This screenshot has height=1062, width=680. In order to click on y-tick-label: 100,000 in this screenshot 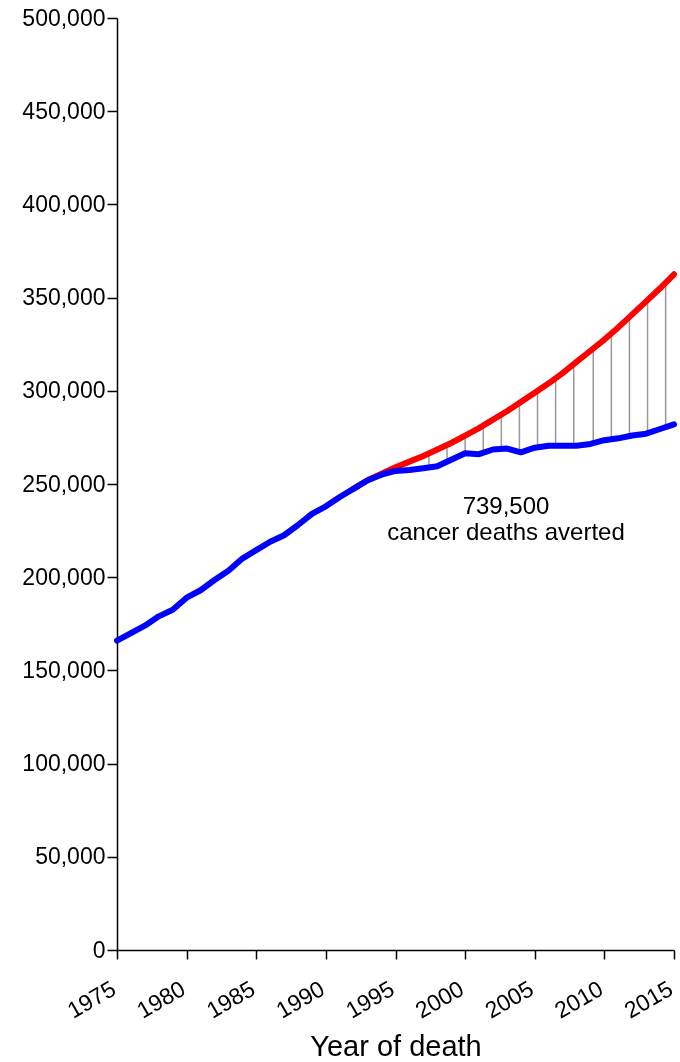, I will do `click(64, 763)`.